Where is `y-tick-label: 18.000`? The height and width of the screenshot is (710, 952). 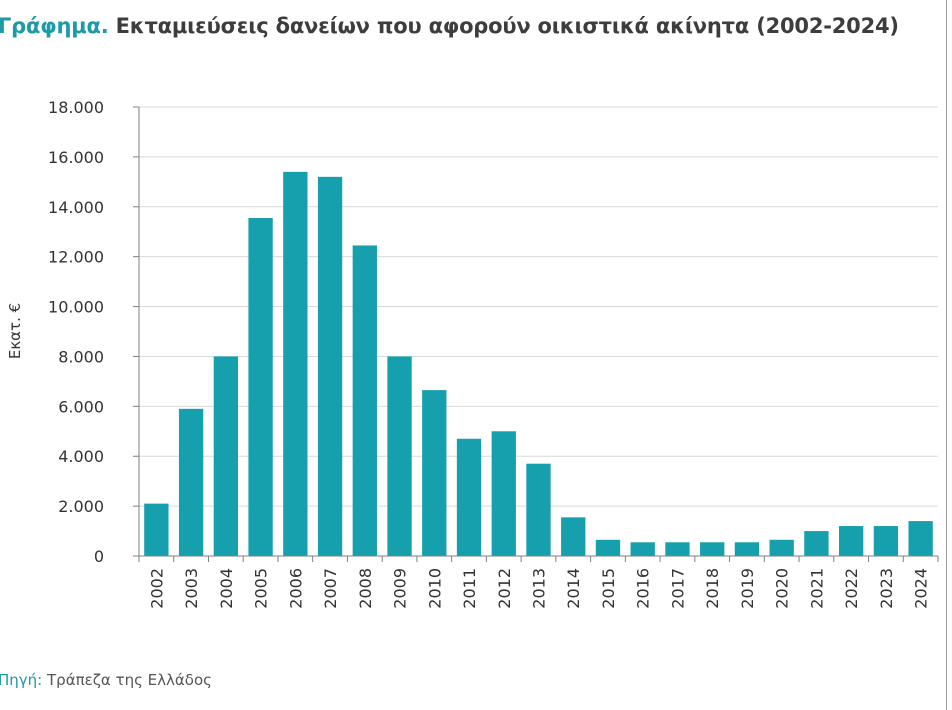
y-tick-label: 18.000 is located at coordinates (76, 107).